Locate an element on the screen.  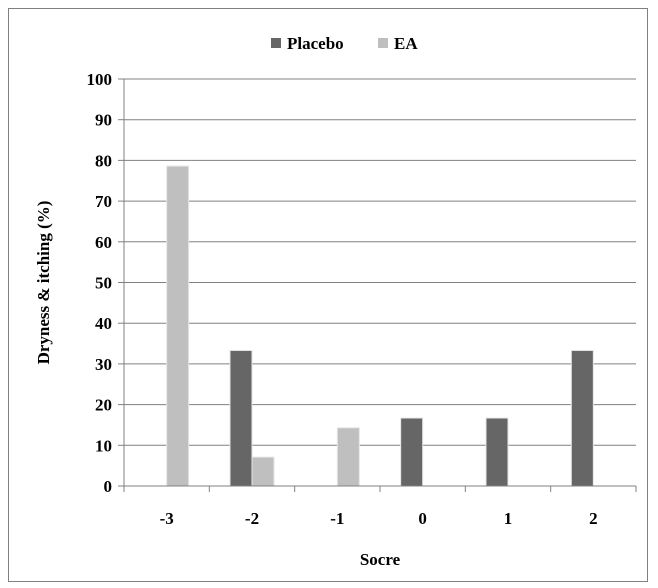
y-tick-label: 100 is located at coordinates (100, 79).